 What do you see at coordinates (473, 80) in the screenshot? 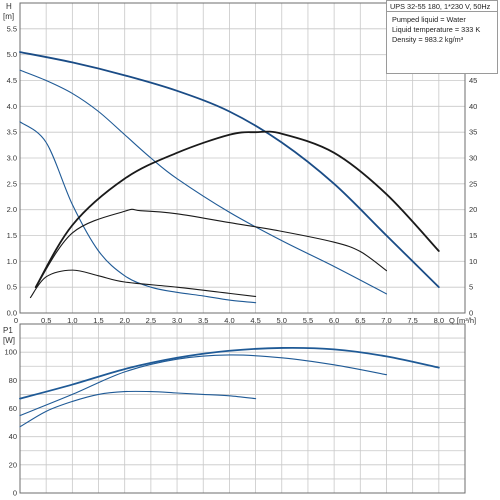
I see `efficiency-tick-label: 45` at bounding box center [473, 80].